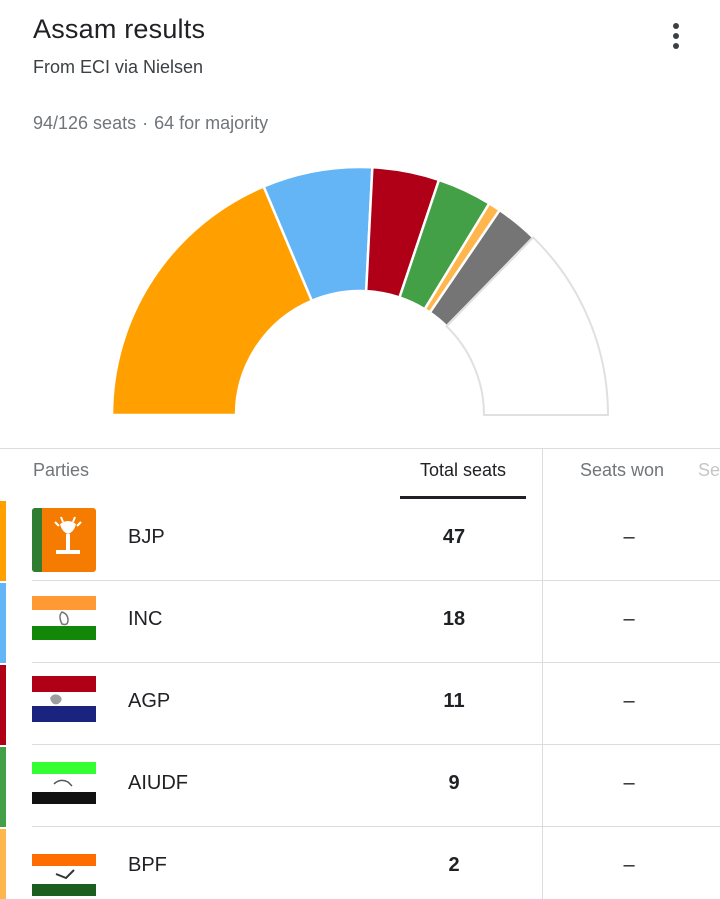  I want to click on total-seats-value: 11, so click(454, 701).